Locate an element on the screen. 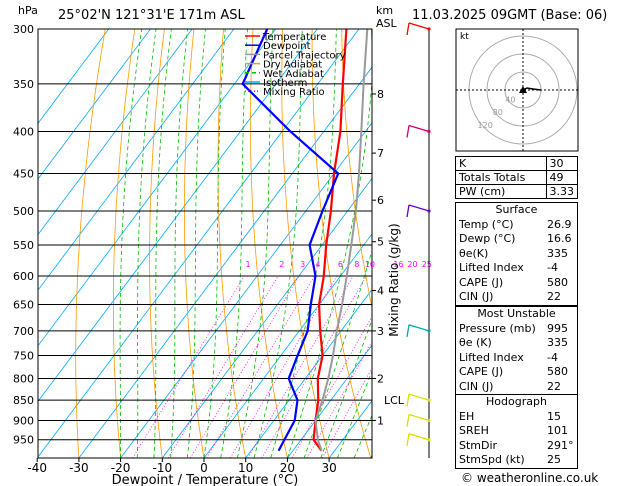  mixing-ratio-label: 20 is located at coordinates (412, 264).